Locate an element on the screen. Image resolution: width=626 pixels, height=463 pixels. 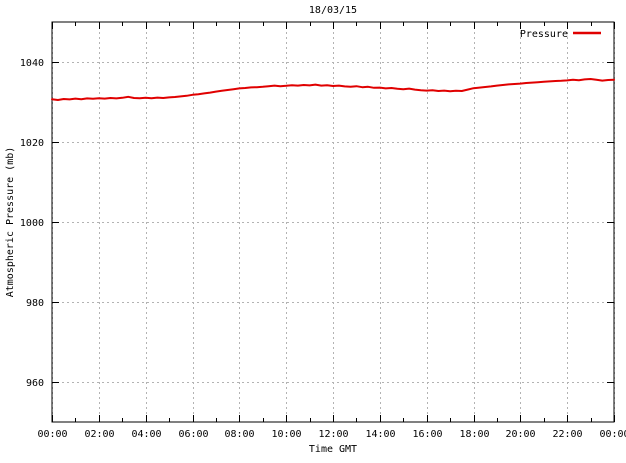
x-tick-label: 02:00 is located at coordinates (99, 434).